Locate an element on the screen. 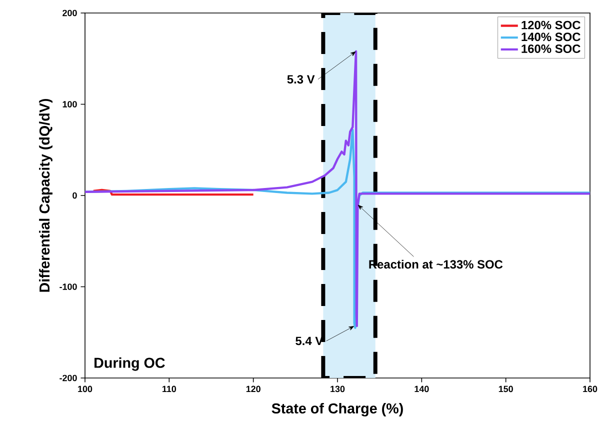 The height and width of the screenshot is (439, 604). x-tick-label: 110 is located at coordinates (169, 389).